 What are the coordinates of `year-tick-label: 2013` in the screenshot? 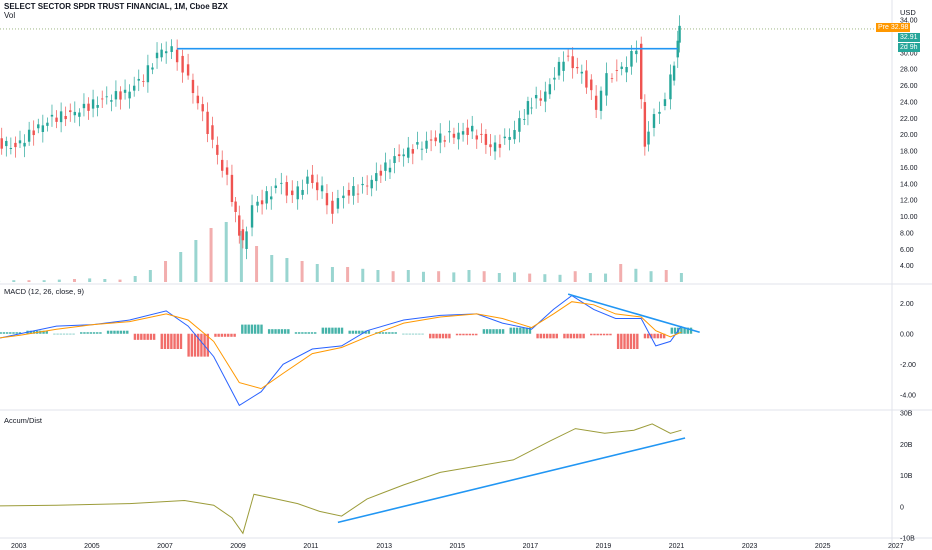 It's located at (384, 546).